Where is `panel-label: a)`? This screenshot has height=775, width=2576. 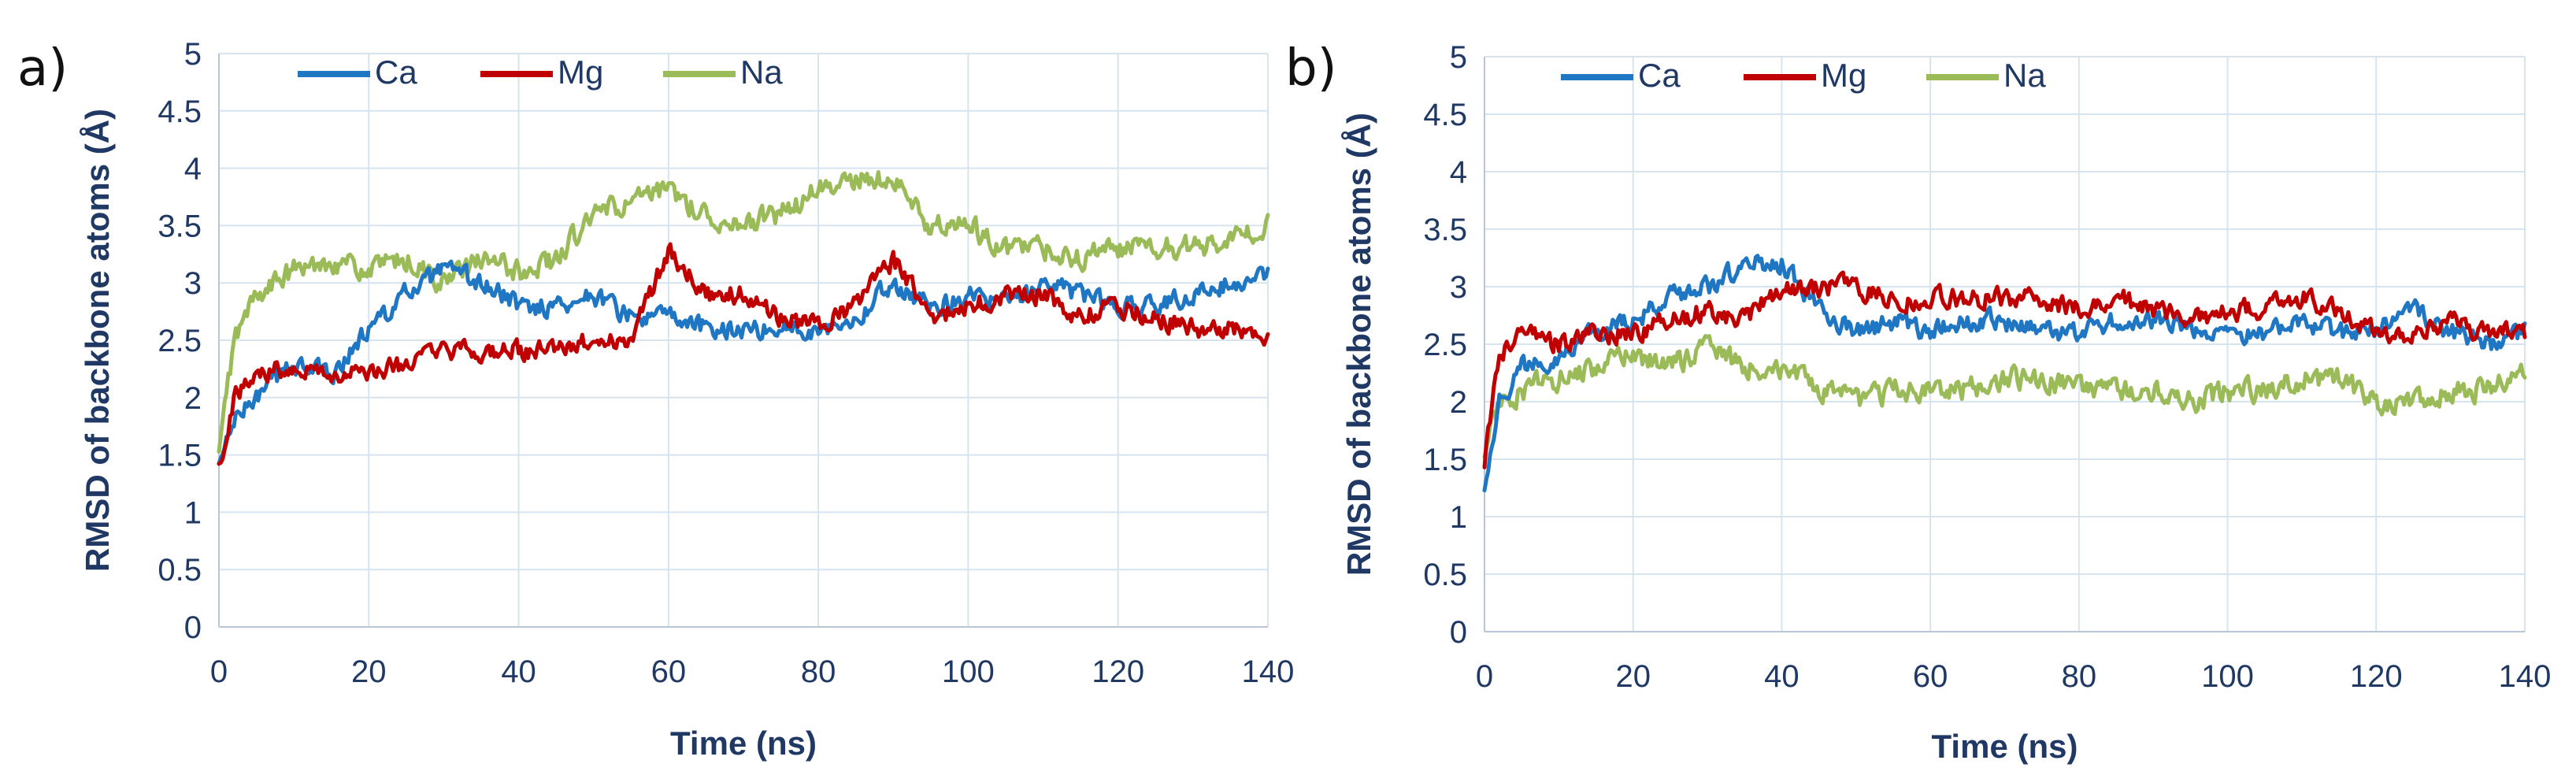 panel-label: a) is located at coordinates (42, 69).